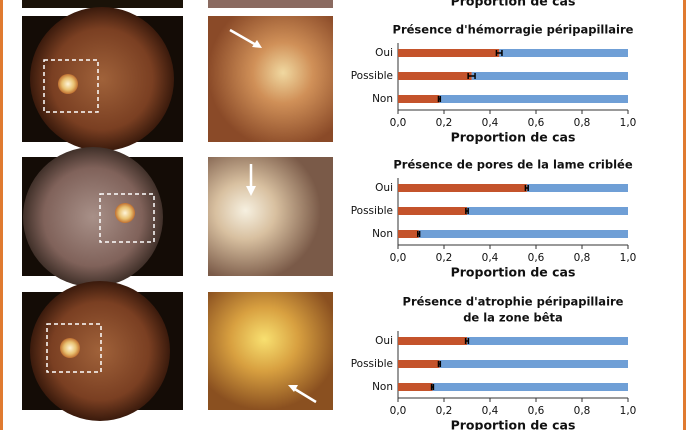 The image size is (686, 430). I want to click on chart-title: Présence d'hémorragie péripapillaire, so click(513, 30).